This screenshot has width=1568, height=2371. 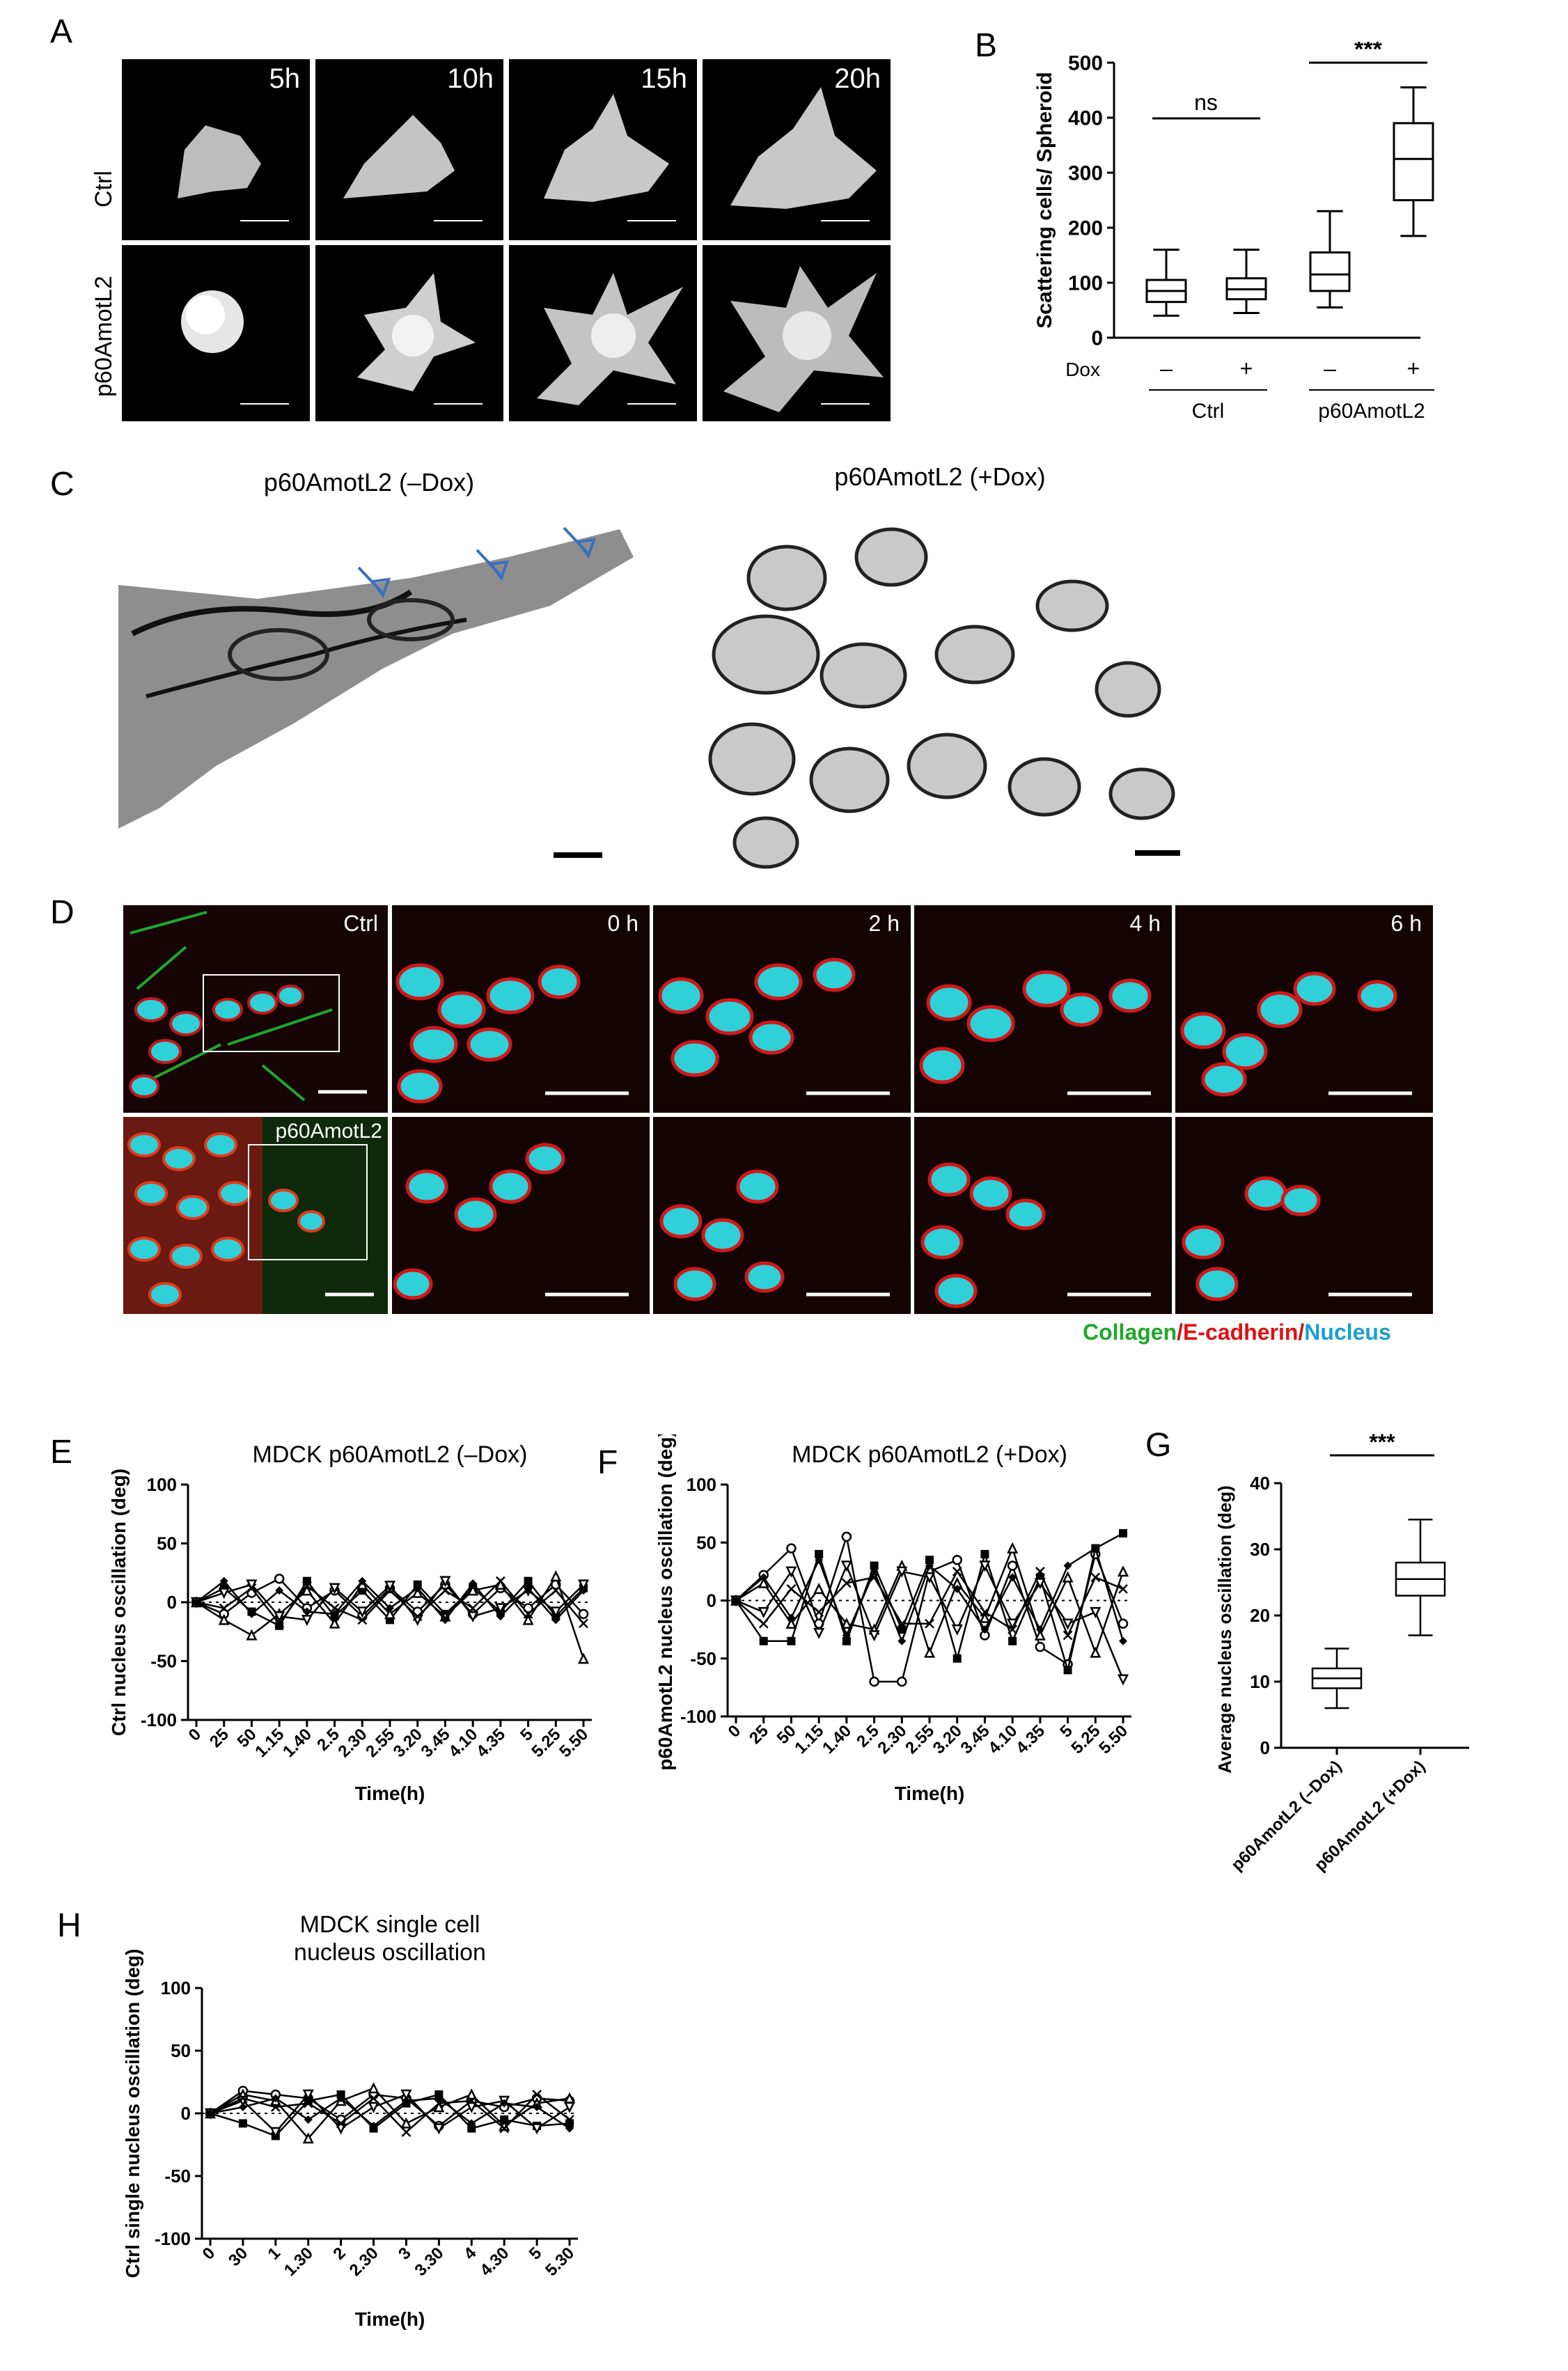 I want to click on y-tick-label: 400, so click(x=1085, y=119).